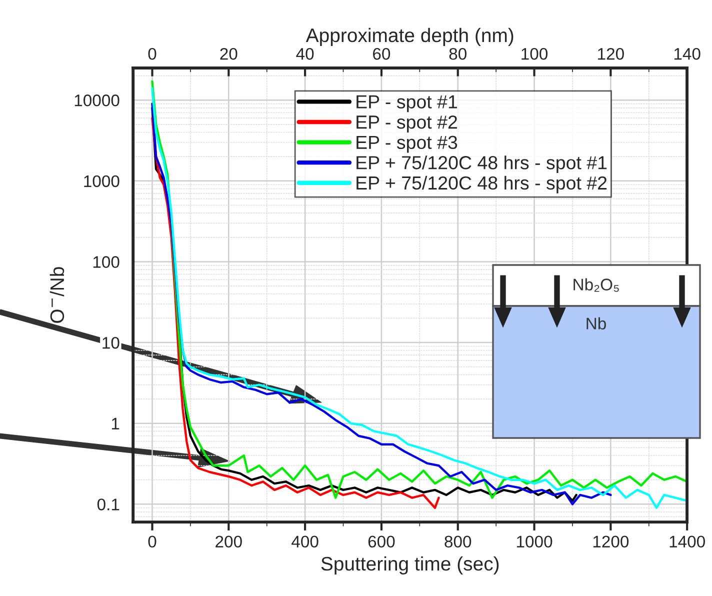 The height and width of the screenshot is (596, 712). Describe the element at coordinates (410, 37) in the screenshot. I see `x2-axis-title: Approximate depth (nm)` at that location.